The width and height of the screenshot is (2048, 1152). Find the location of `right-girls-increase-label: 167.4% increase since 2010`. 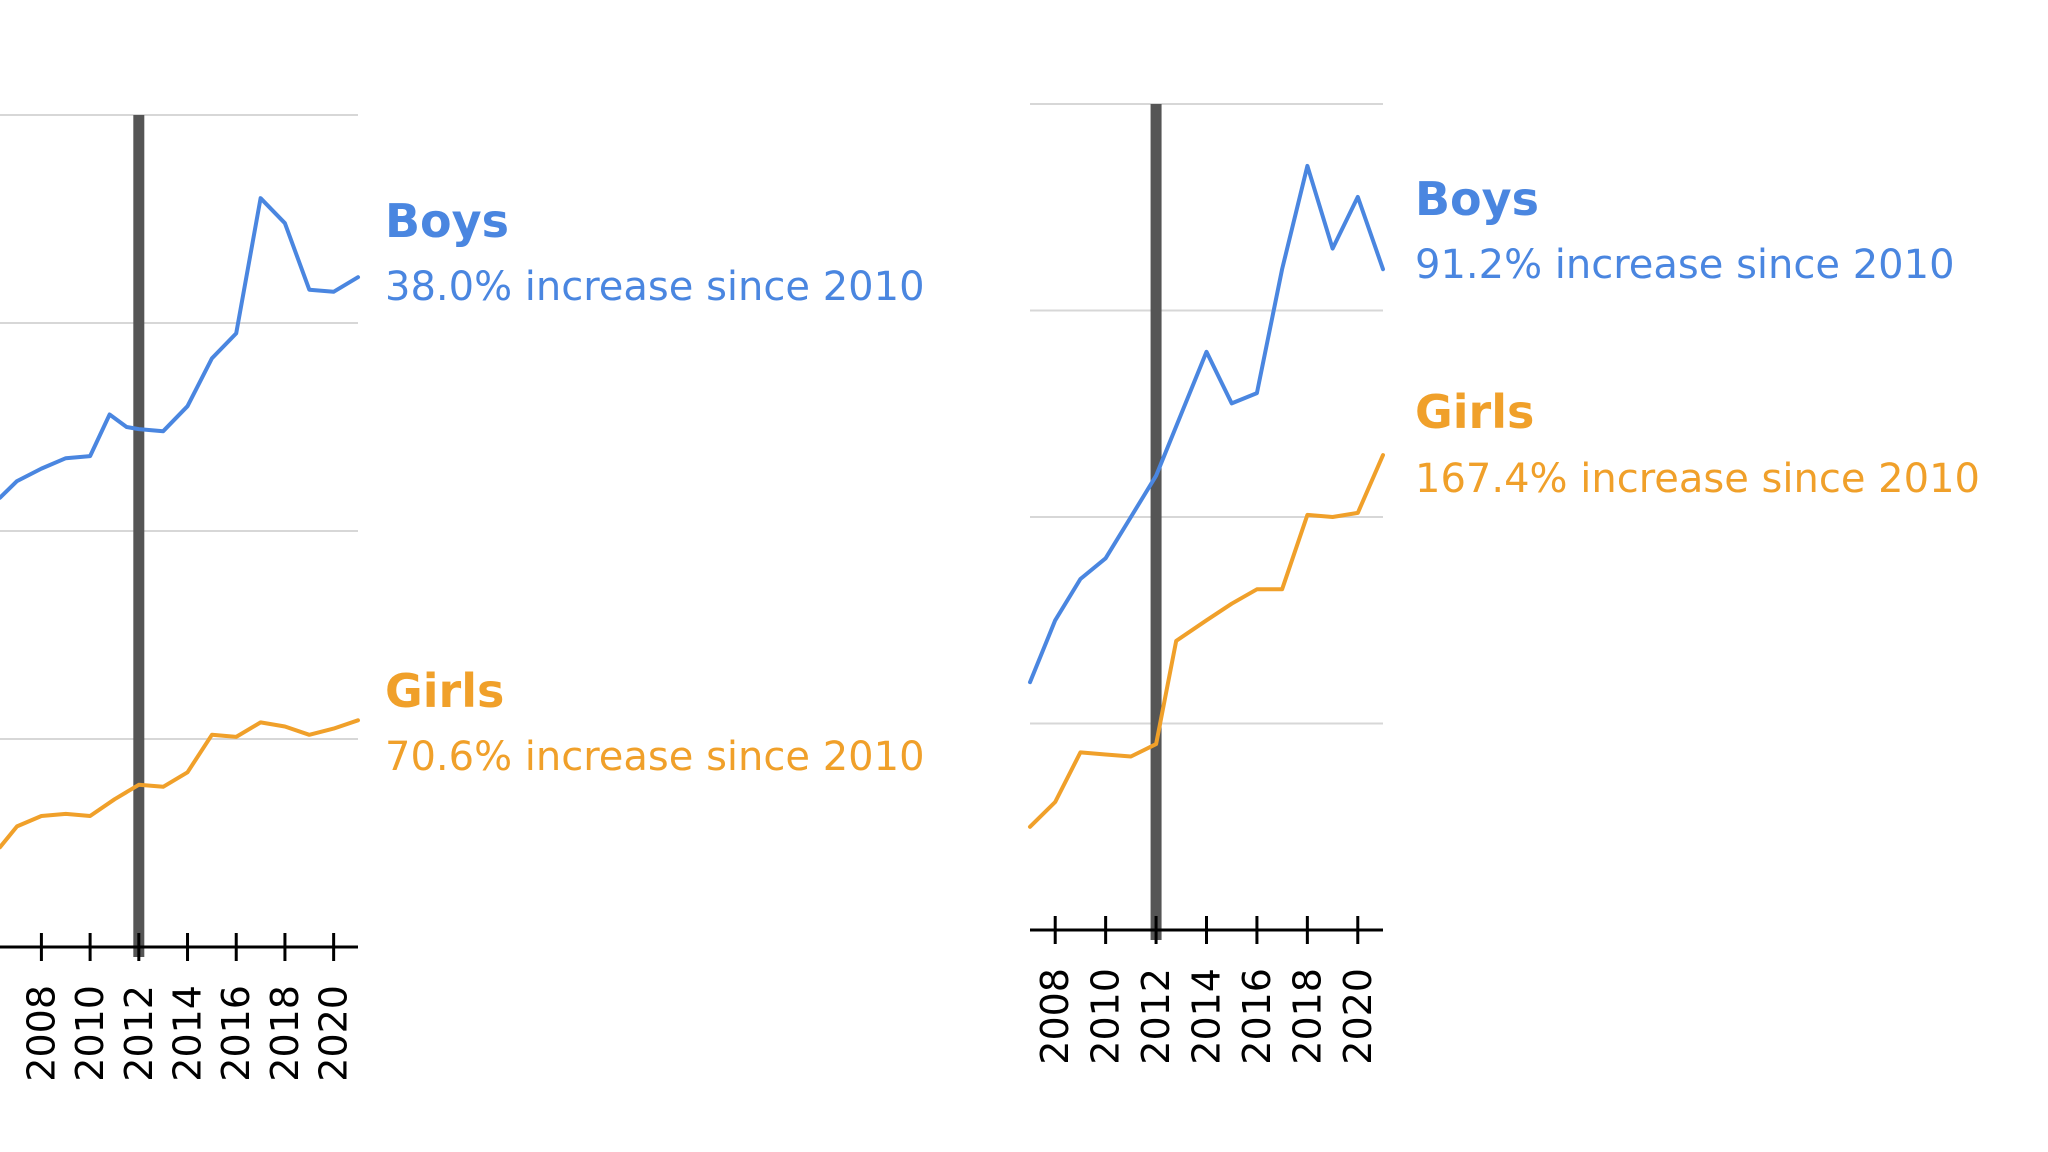

right-girls-increase-label: 167.4% increase since 2010 is located at coordinates (1697, 479).